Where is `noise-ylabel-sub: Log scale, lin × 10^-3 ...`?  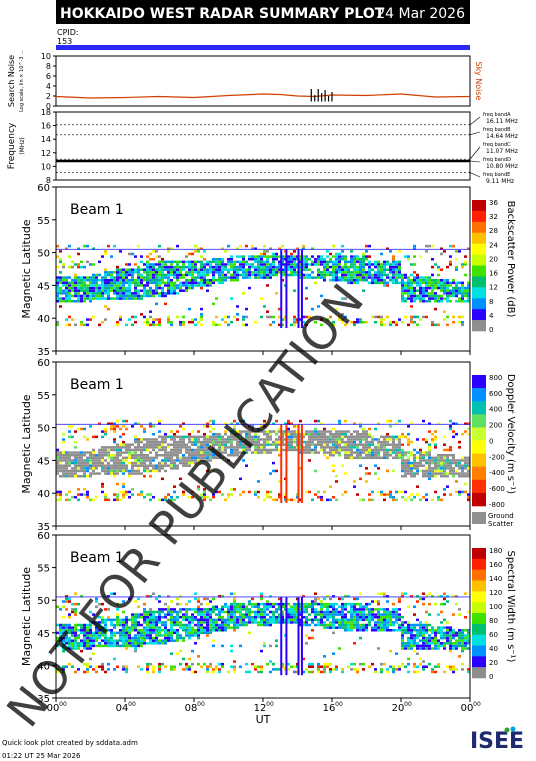 noise-ylabel-sub: Log scale, lin × 10^-3 ... is located at coordinates (22, 81).